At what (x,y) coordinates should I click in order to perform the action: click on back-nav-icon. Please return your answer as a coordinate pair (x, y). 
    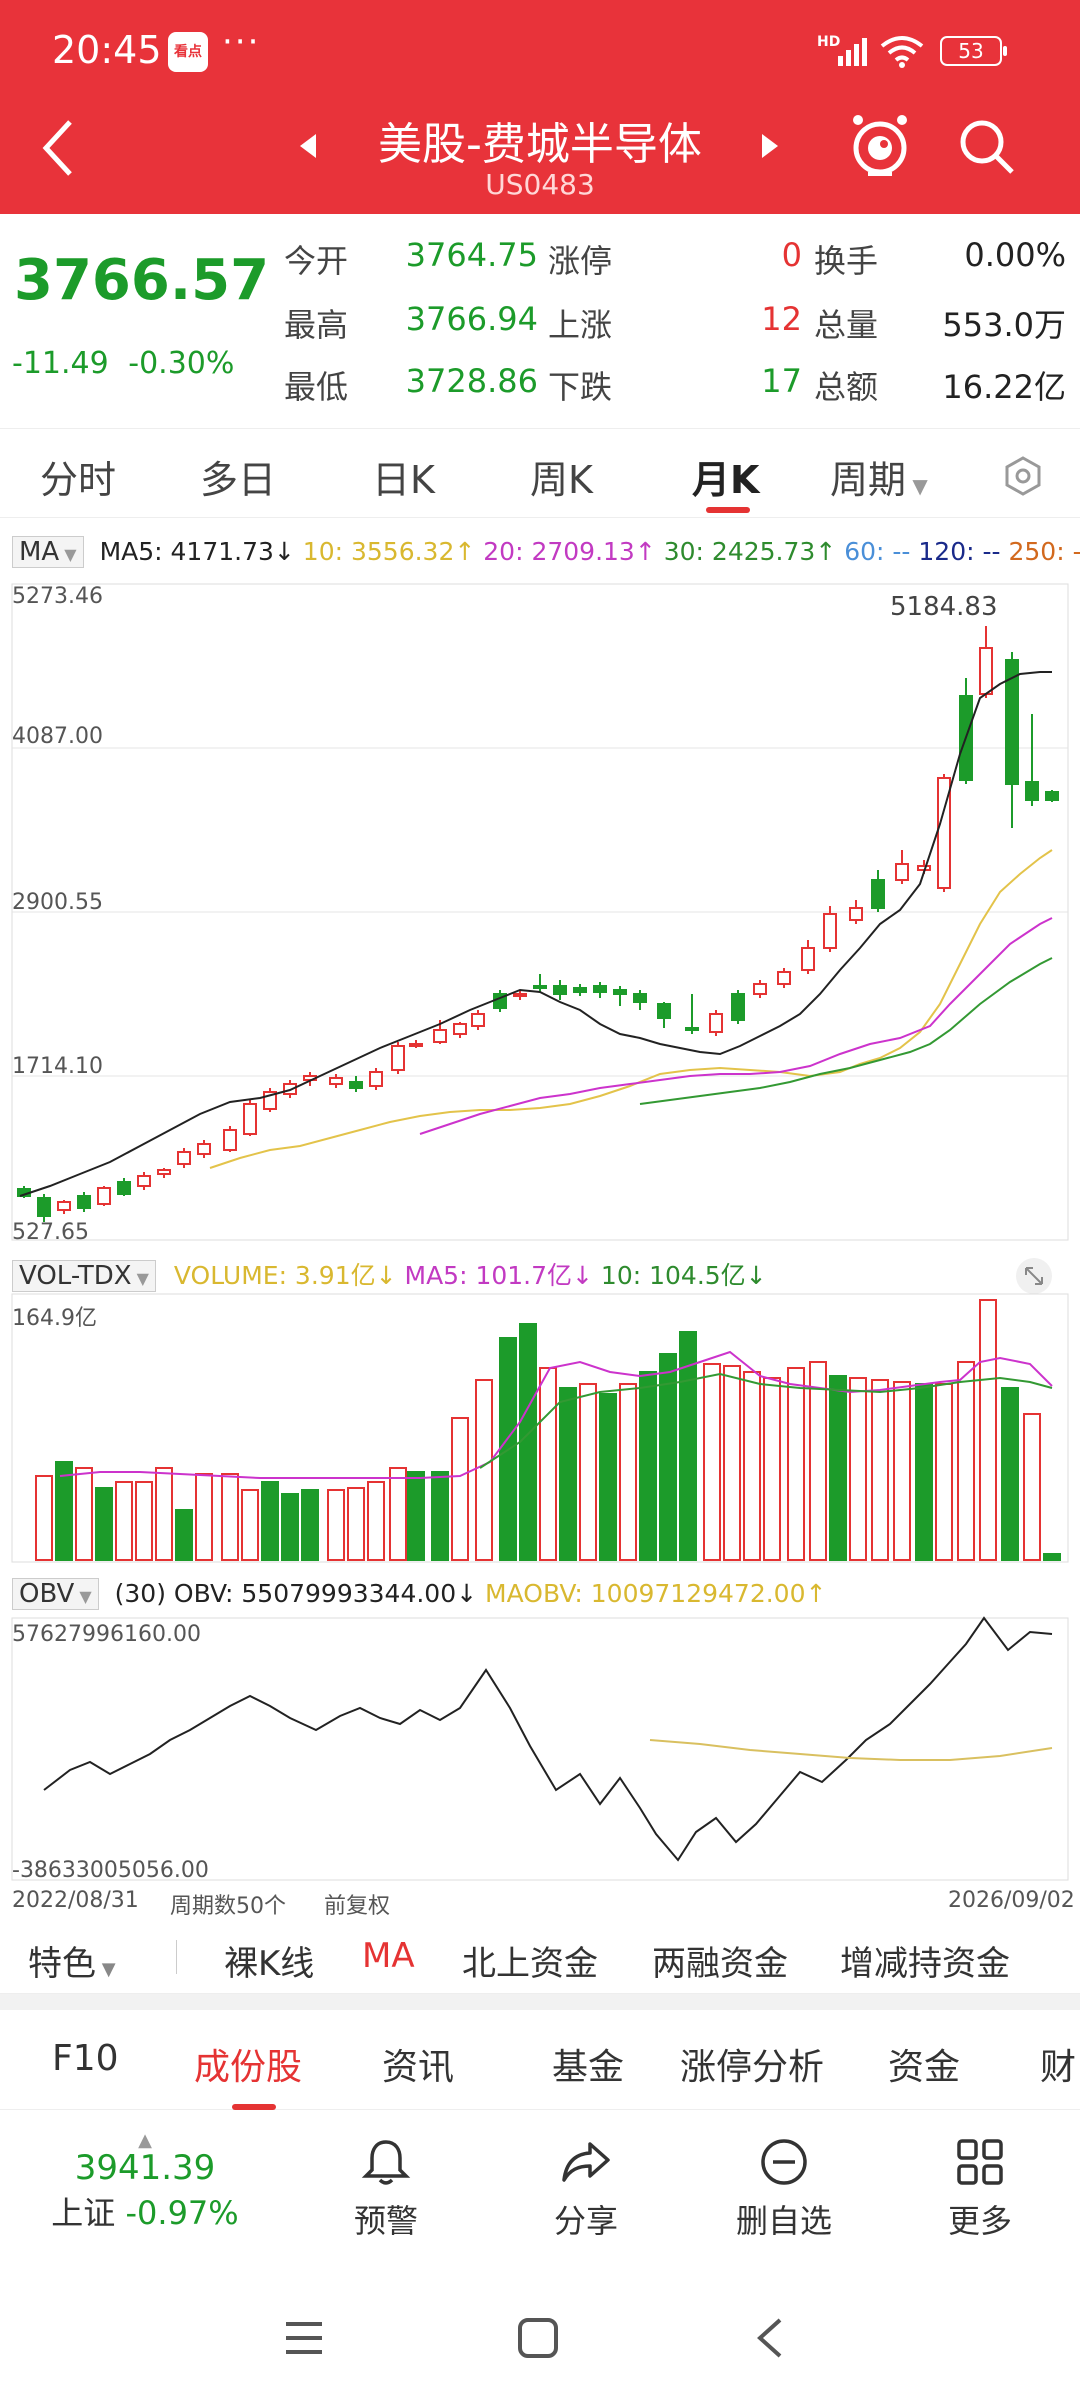
    Looking at the image, I should click on (770, 2338).